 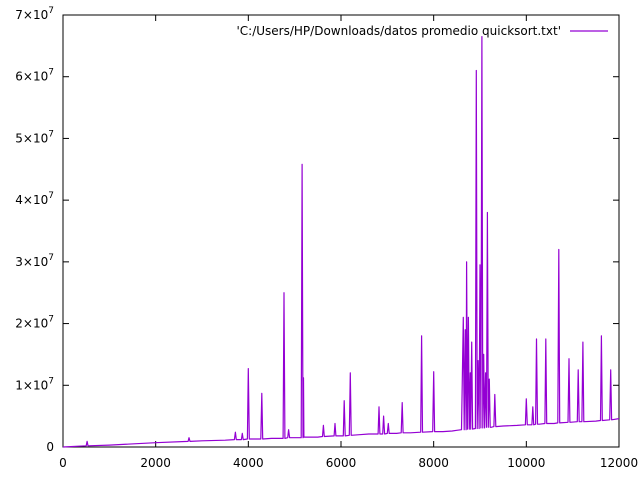 I want to click on x-tick-label: 6000, so click(x=341, y=463).